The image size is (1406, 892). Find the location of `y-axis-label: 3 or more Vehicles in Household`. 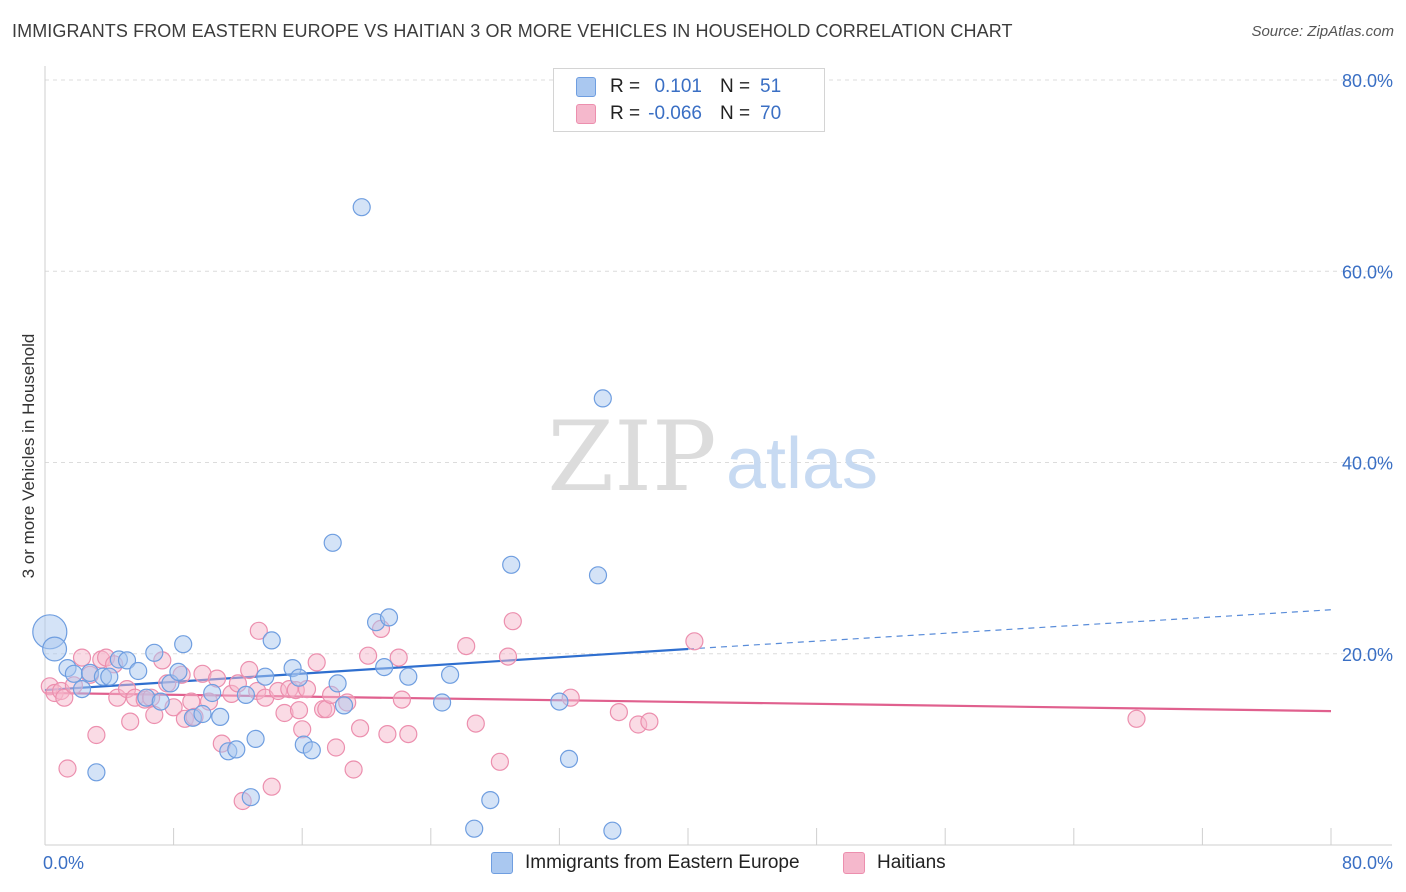

y-axis-label: 3 or more Vehicles in Household is located at coordinates (28, 456).